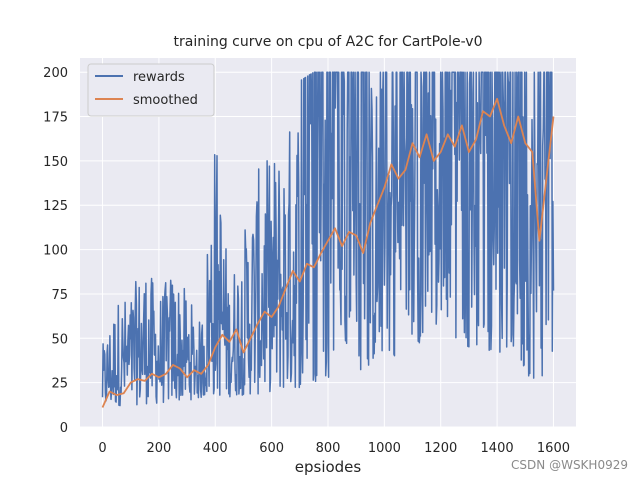 The height and width of the screenshot is (480, 640). Describe the element at coordinates (55, 73) in the screenshot. I see `y-tick-label: 200` at that location.